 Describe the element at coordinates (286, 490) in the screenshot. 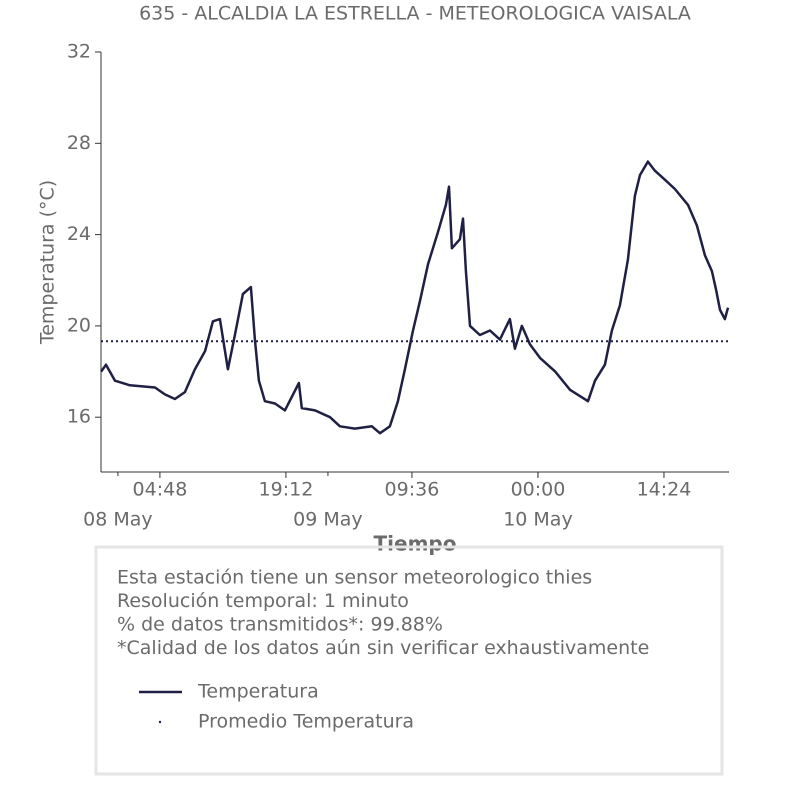

I see `x-tick-label: 19:12` at that location.